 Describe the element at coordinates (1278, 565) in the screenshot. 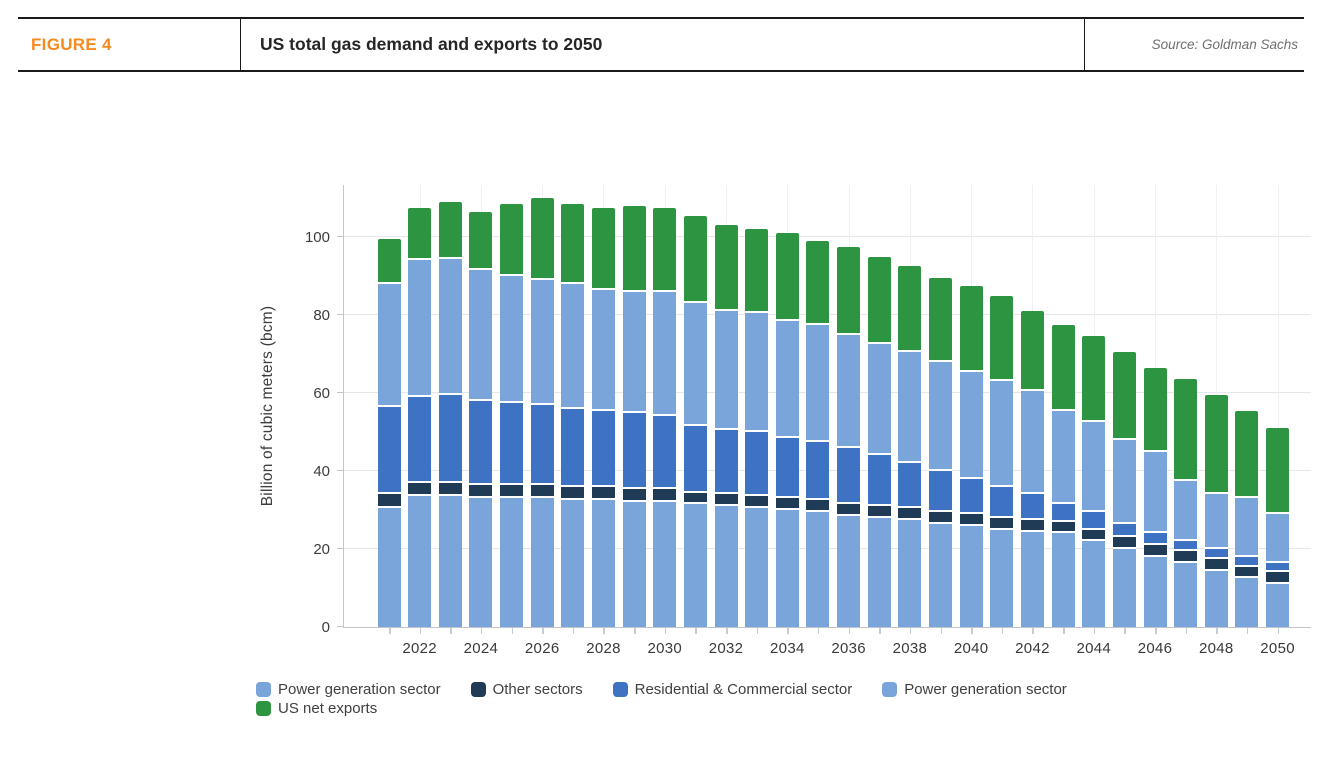

I see `segment-residential-commercial-sector-2050` at that location.